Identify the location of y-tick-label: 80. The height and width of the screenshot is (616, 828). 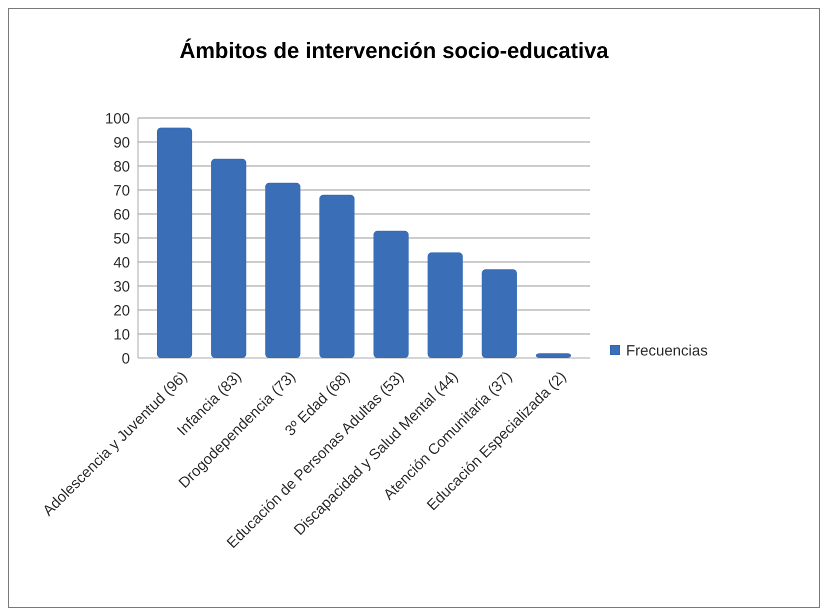
(121, 167).